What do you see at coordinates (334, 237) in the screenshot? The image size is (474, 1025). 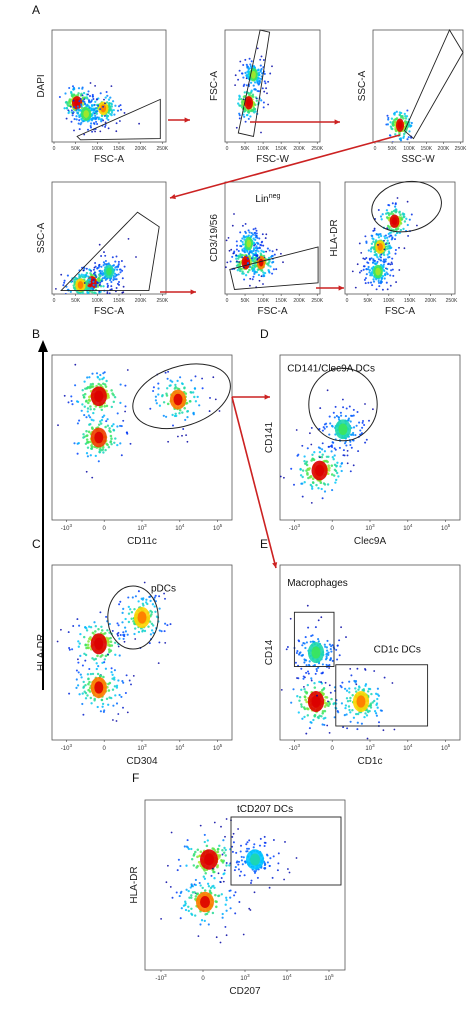 I see `y-axis-label: HLA-DR` at bounding box center [334, 237].